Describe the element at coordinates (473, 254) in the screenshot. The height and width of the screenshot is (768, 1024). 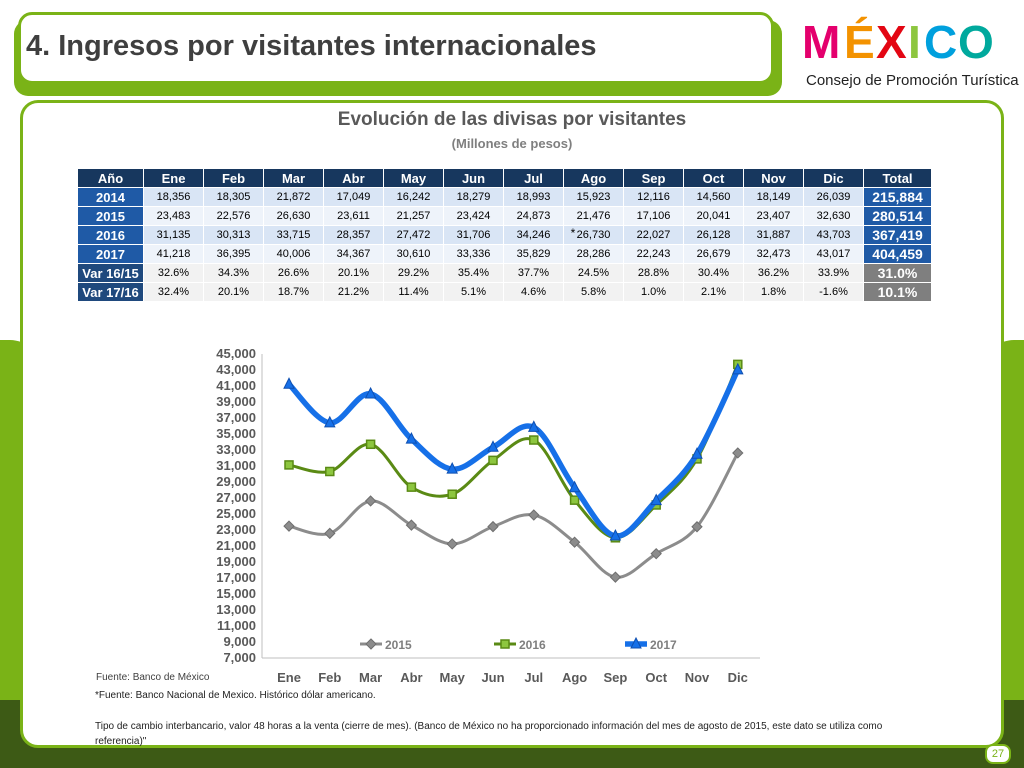
I see `table-cell: 33,336` at that location.